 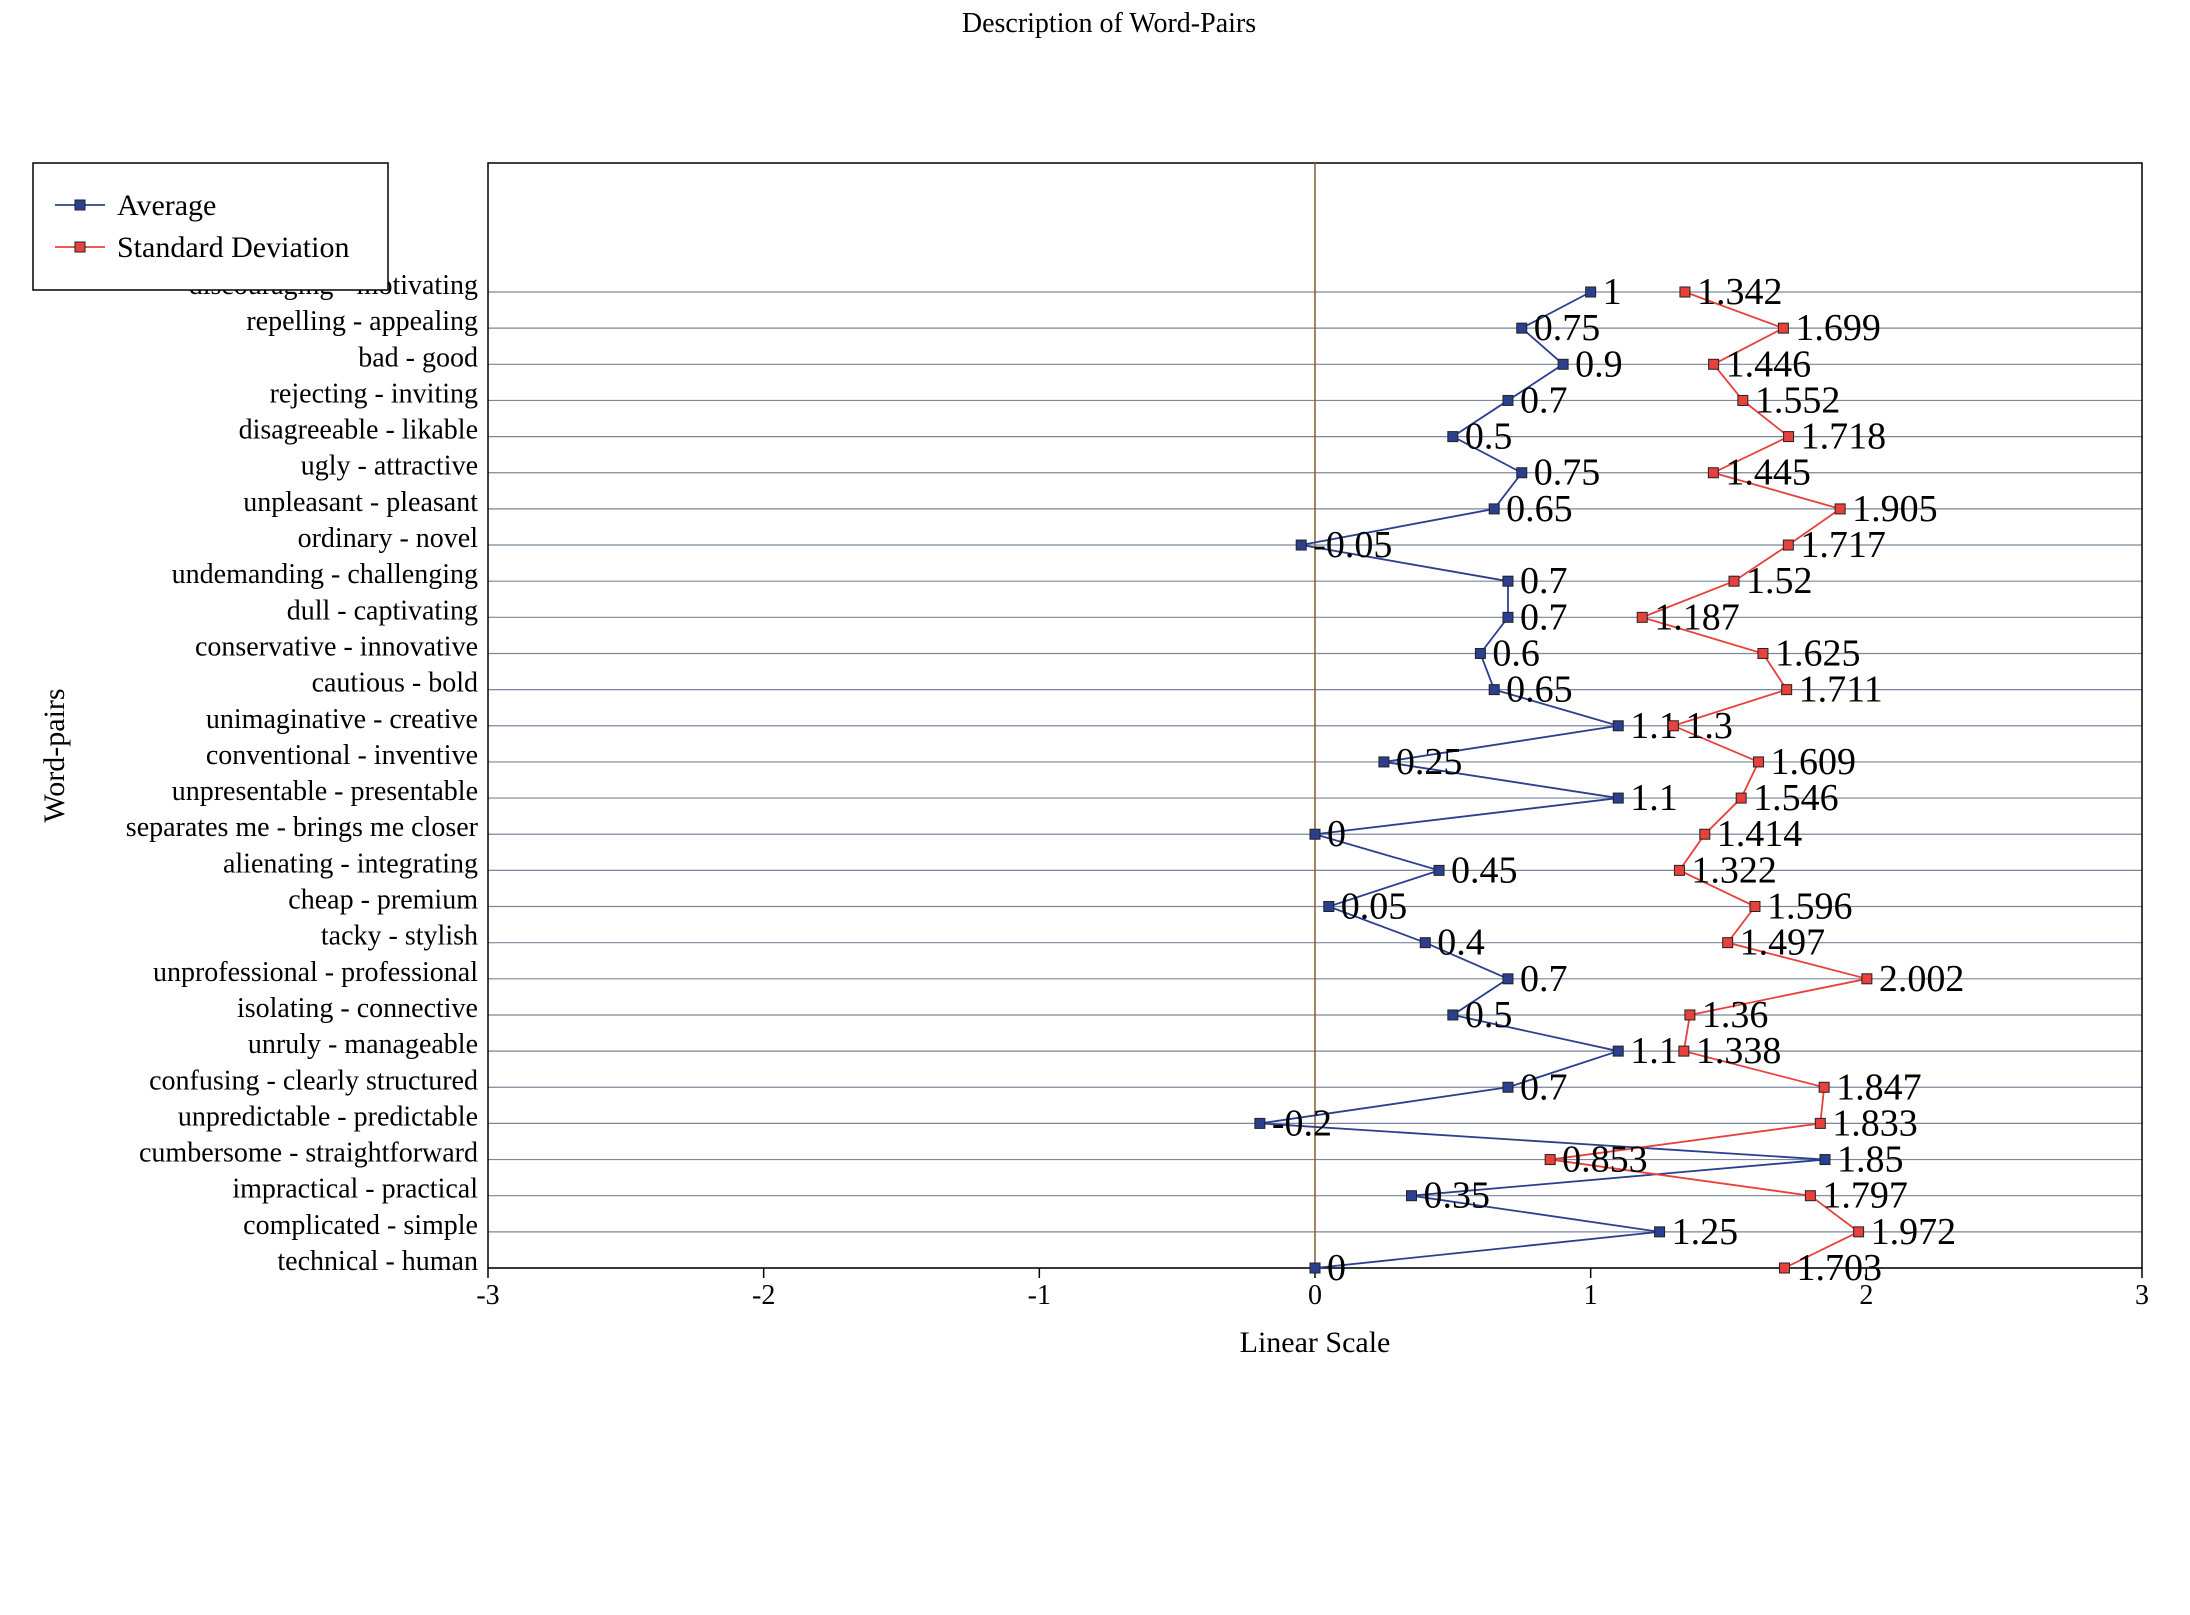 What do you see at coordinates (1870, 1160) in the screenshot?
I see `data-label: 1.85` at bounding box center [1870, 1160].